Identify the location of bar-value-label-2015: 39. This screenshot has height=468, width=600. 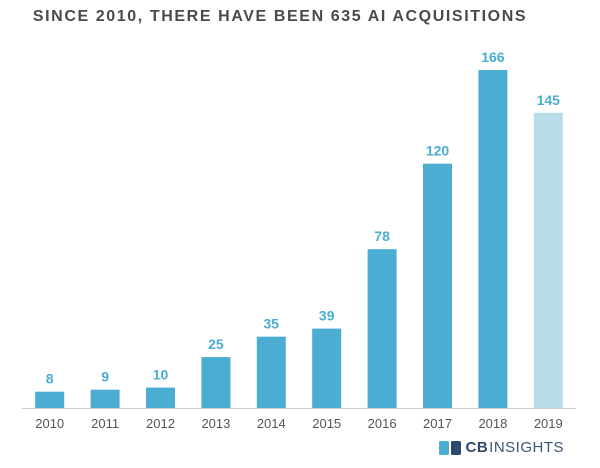
(327, 316).